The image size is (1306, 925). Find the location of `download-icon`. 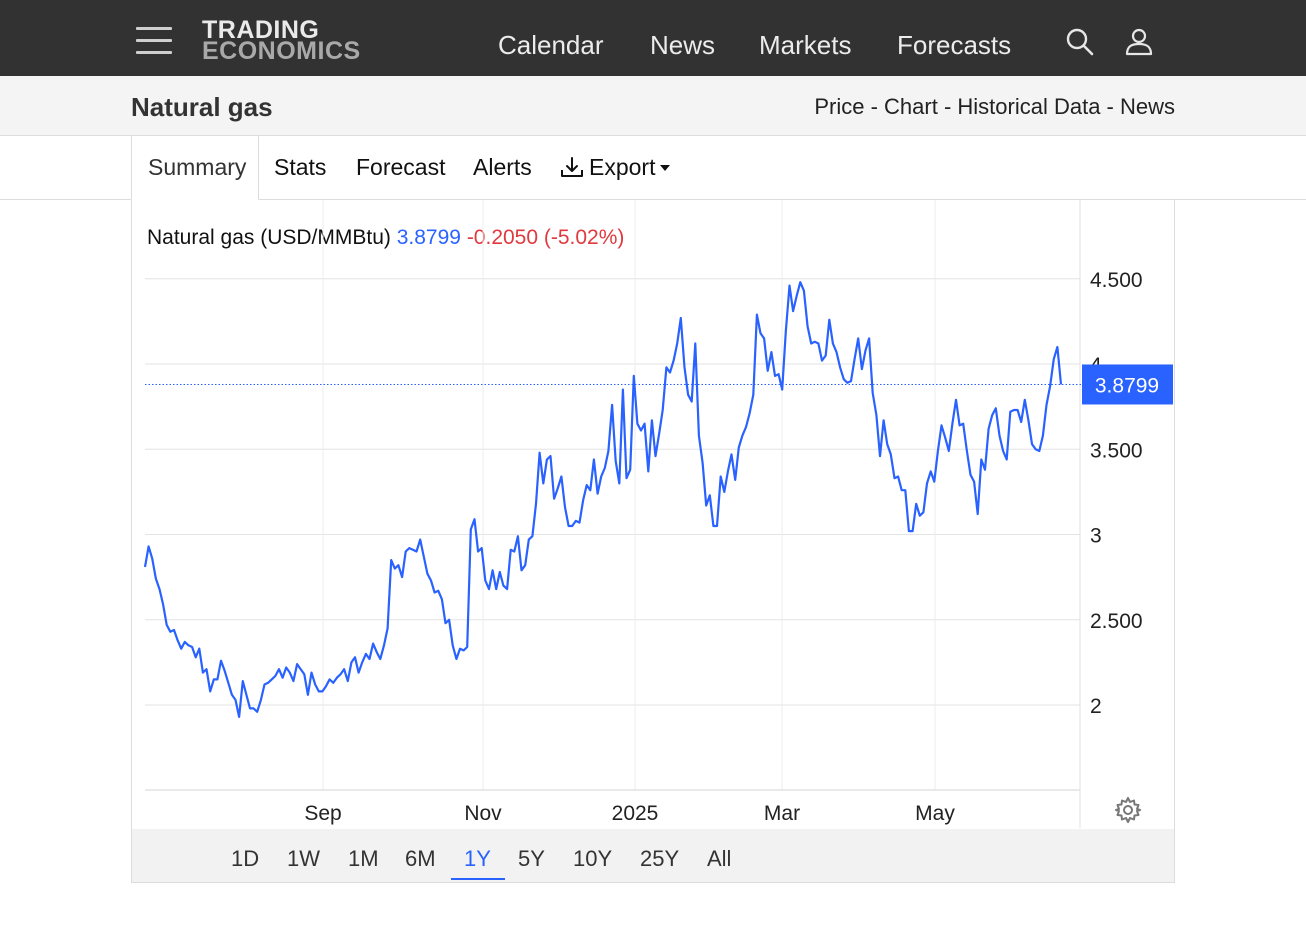

download-icon is located at coordinates (572, 166).